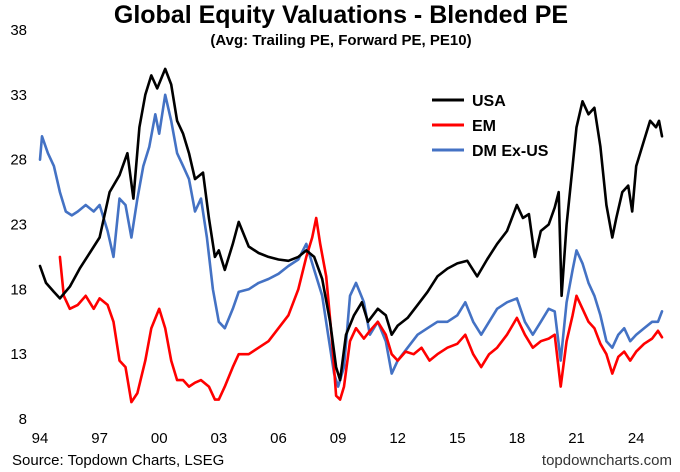 This screenshot has width=680, height=472. Describe the element at coordinates (341, 15) in the screenshot. I see `chart-title: Global Equity Valuations - Blended PE` at that location.